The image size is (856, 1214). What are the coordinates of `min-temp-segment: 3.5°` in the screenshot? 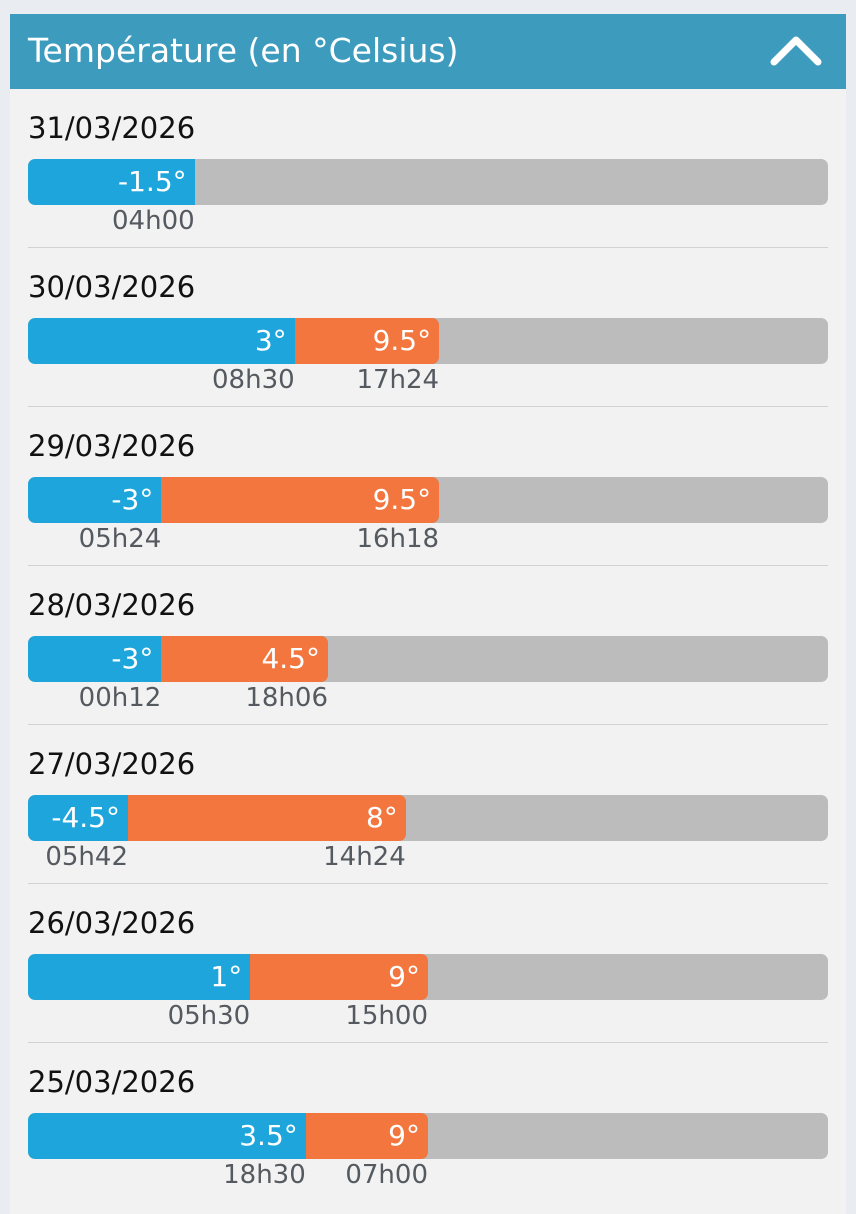 It's located at (167, 1136).